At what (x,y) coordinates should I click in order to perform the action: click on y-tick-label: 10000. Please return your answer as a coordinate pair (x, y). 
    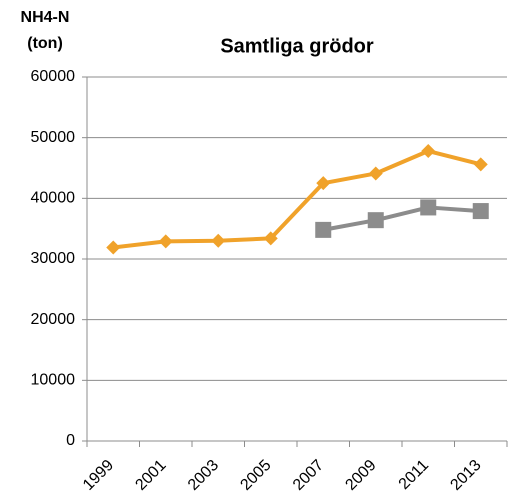
    Looking at the image, I should click on (53, 380).